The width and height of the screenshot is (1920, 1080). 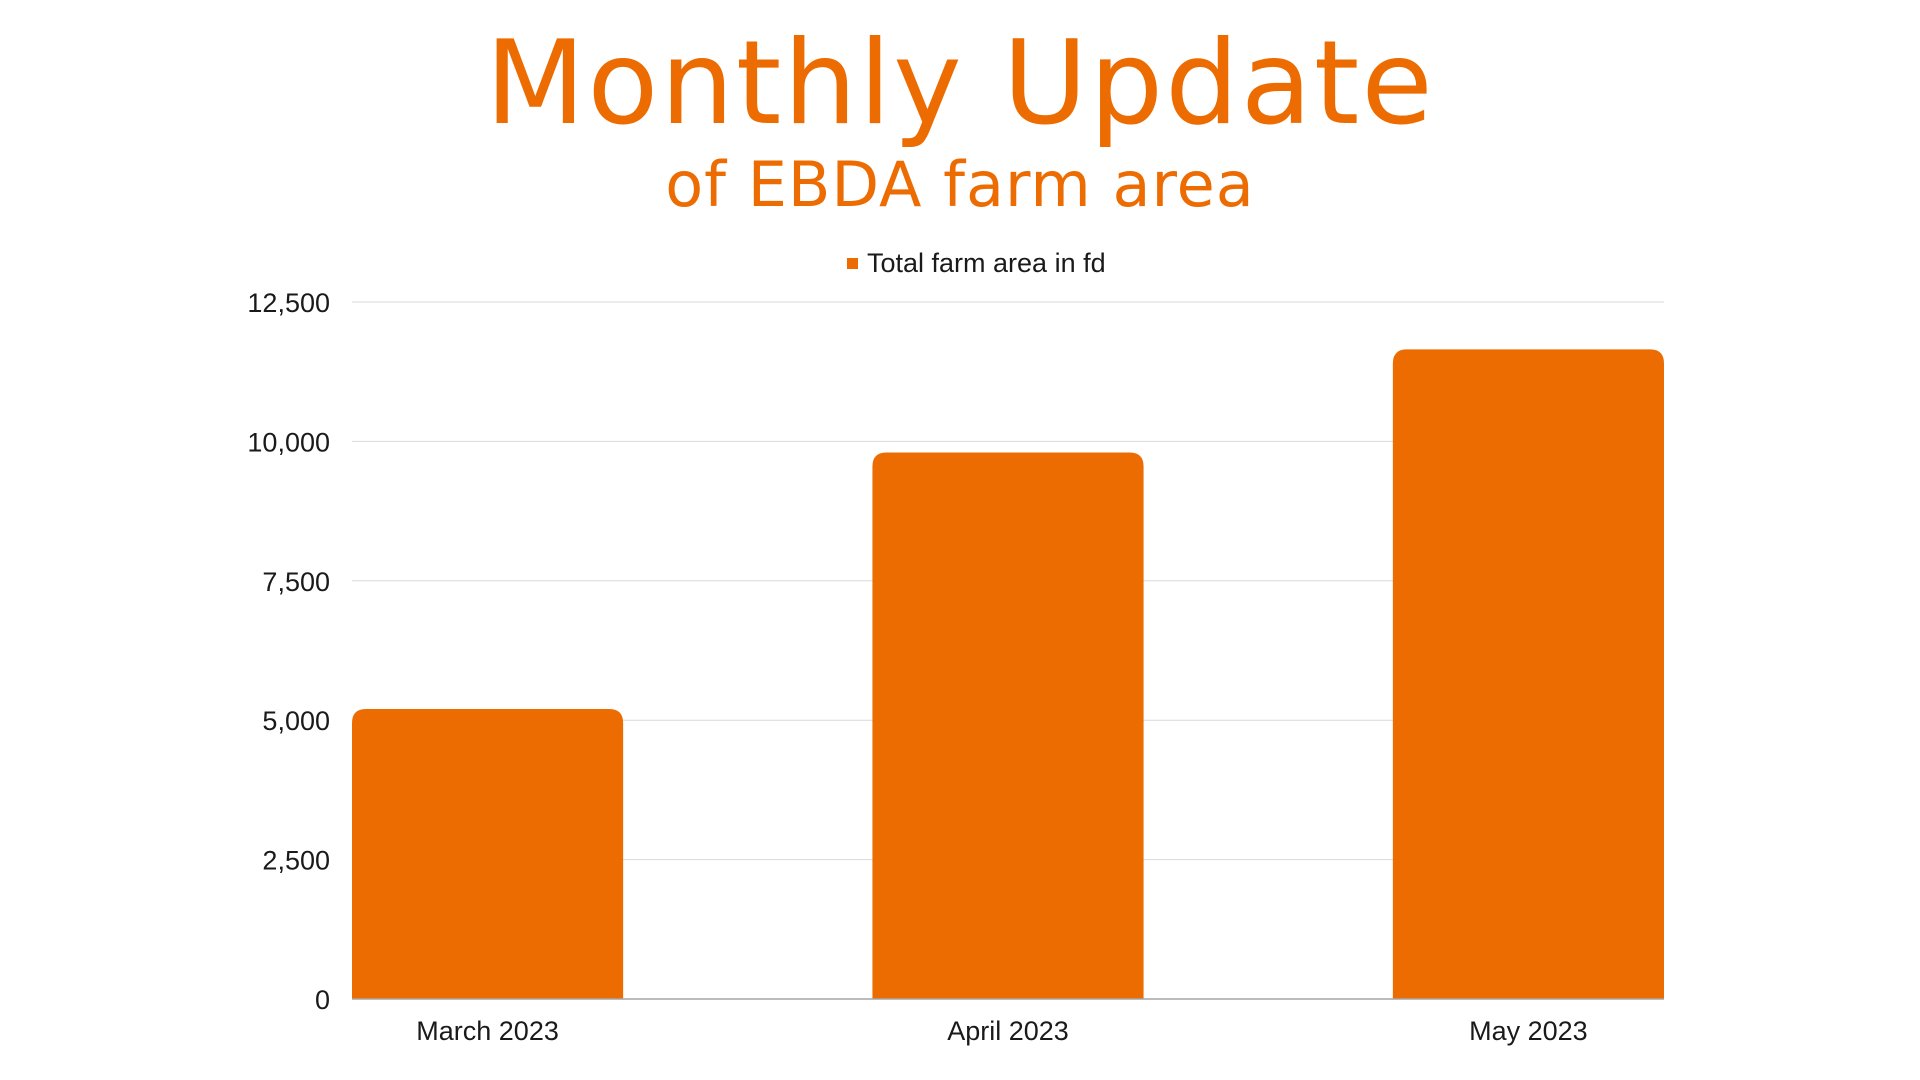 I want to click on legend: Total farm area in fd, so click(x=976, y=263).